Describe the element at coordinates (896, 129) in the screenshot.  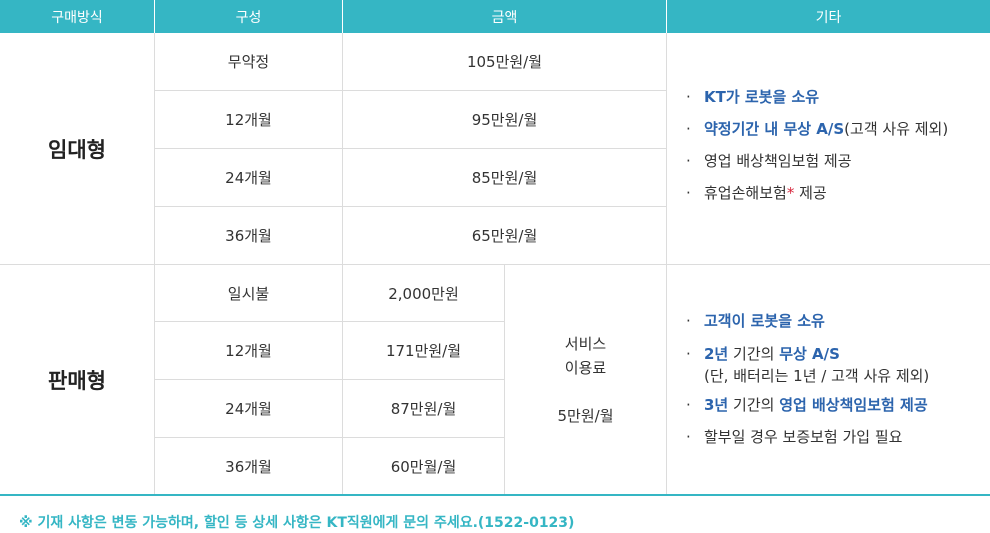
I see `note-text: (고객 사유 제외)` at that location.